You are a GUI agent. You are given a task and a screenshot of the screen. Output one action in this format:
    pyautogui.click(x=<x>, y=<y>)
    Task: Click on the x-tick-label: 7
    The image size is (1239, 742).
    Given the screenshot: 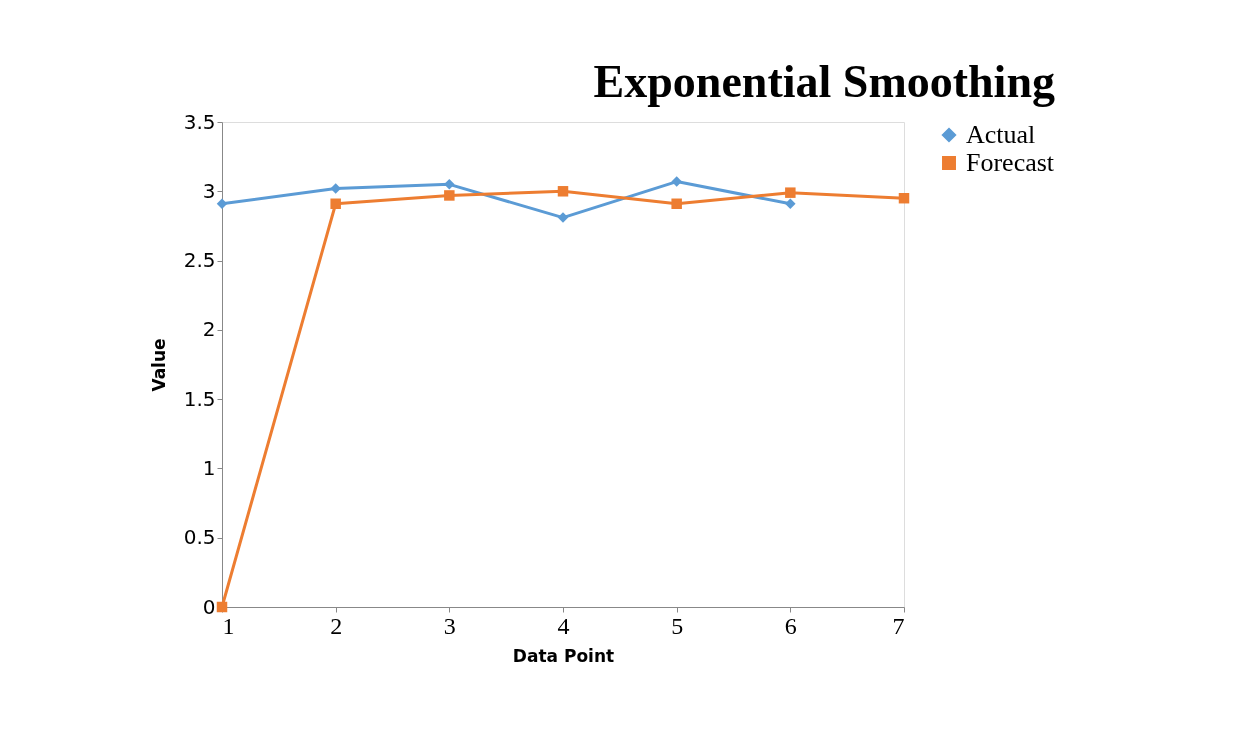 What is the action you would take?
    pyautogui.click(x=898, y=625)
    